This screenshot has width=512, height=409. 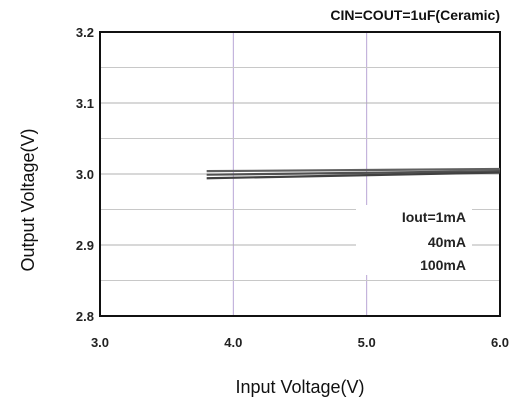 What do you see at coordinates (415, 15) in the screenshot?
I see `chart-title: CIN=COUT=1uF(Ceramic)` at bounding box center [415, 15].